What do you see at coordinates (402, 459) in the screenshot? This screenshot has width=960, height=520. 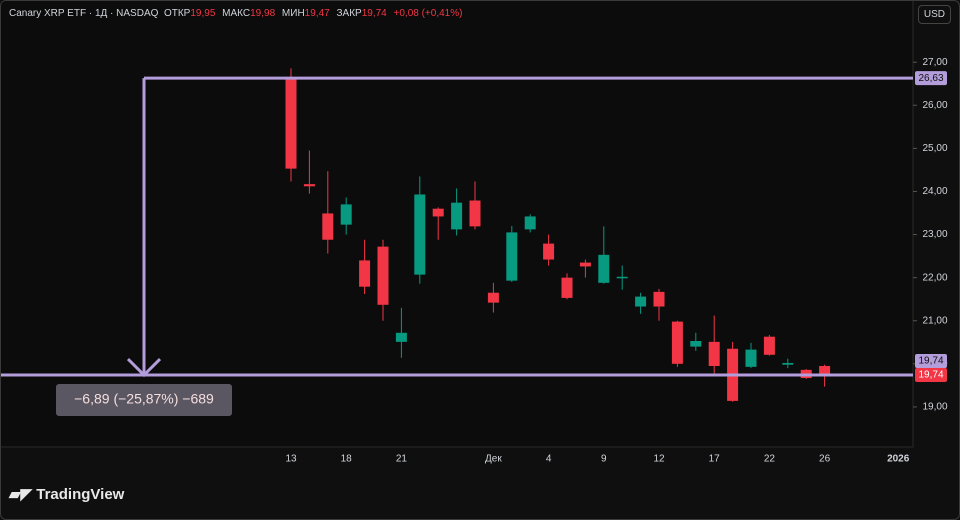 I see `x-tick-label: 21` at bounding box center [402, 459].